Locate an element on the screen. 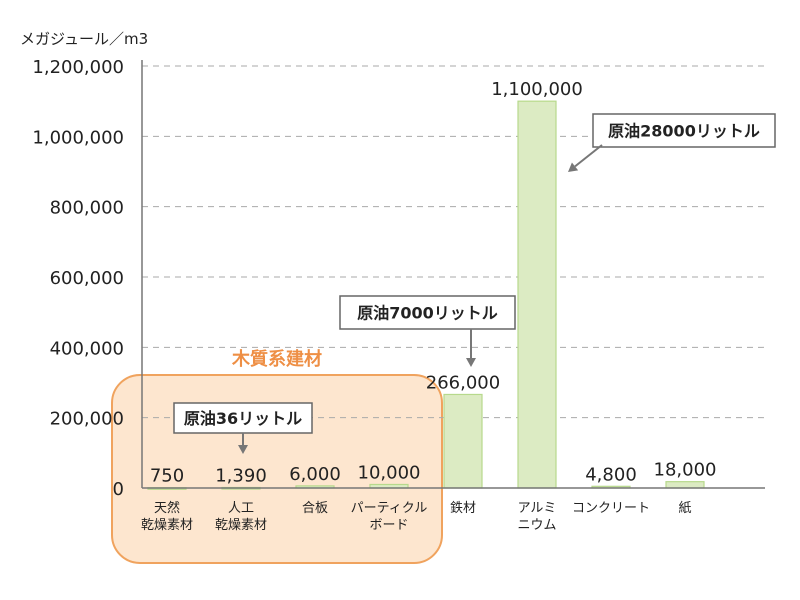 The width and height of the screenshot is (800, 600). callout: 原油36リットル is located at coordinates (243, 428).